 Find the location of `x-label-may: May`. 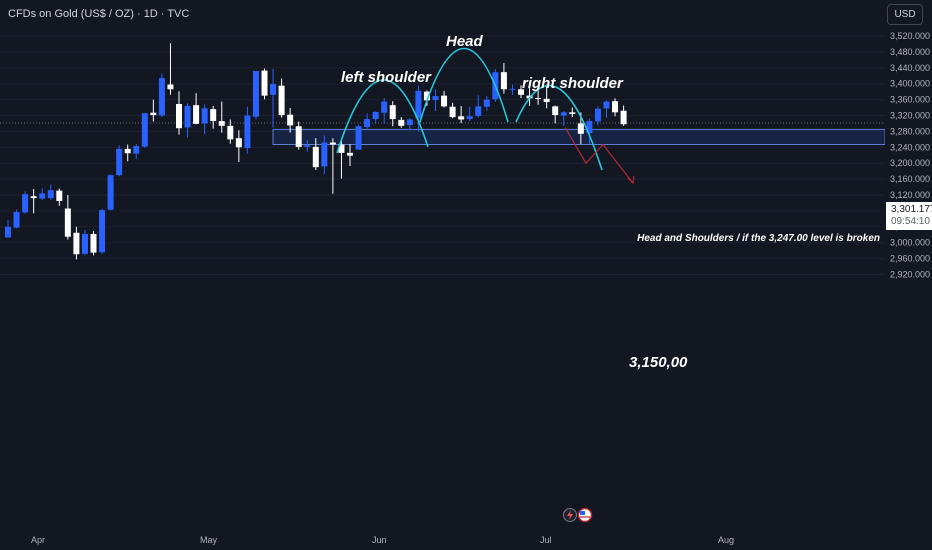

x-label-may: May is located at coordinates (209, 540).